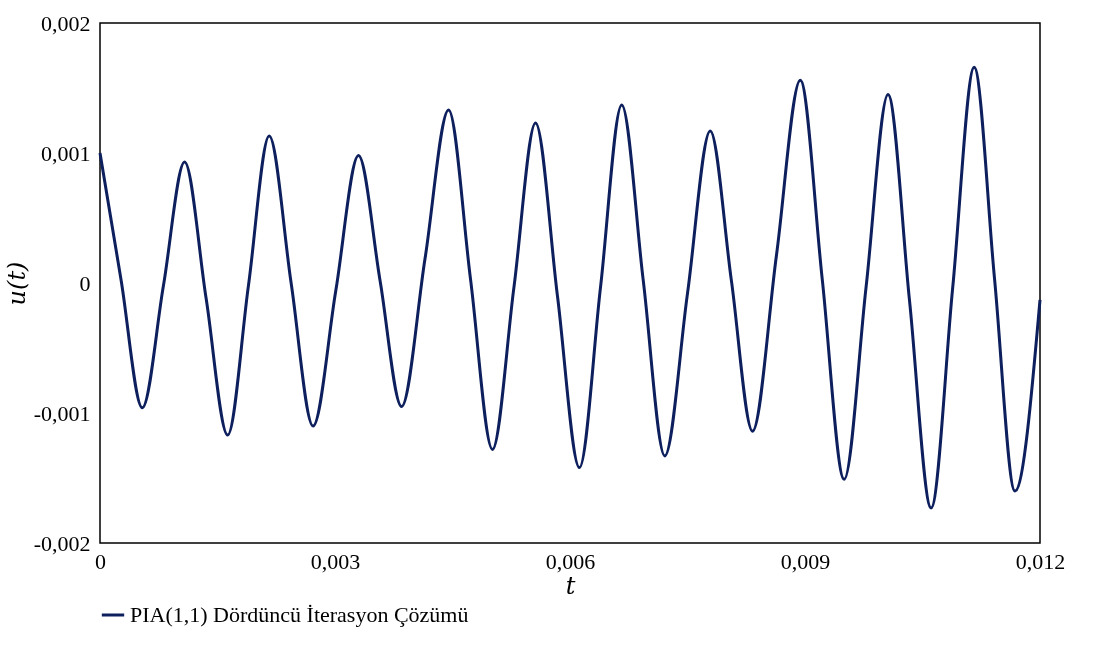 Image resolution: width=1112 pixels, height=670 pixels. Describe the element at coordinates (299, 614) in the screenshot. I see `legend-label: PIA(1,1) Dördüncü İterasyon Çözümü` at that location.